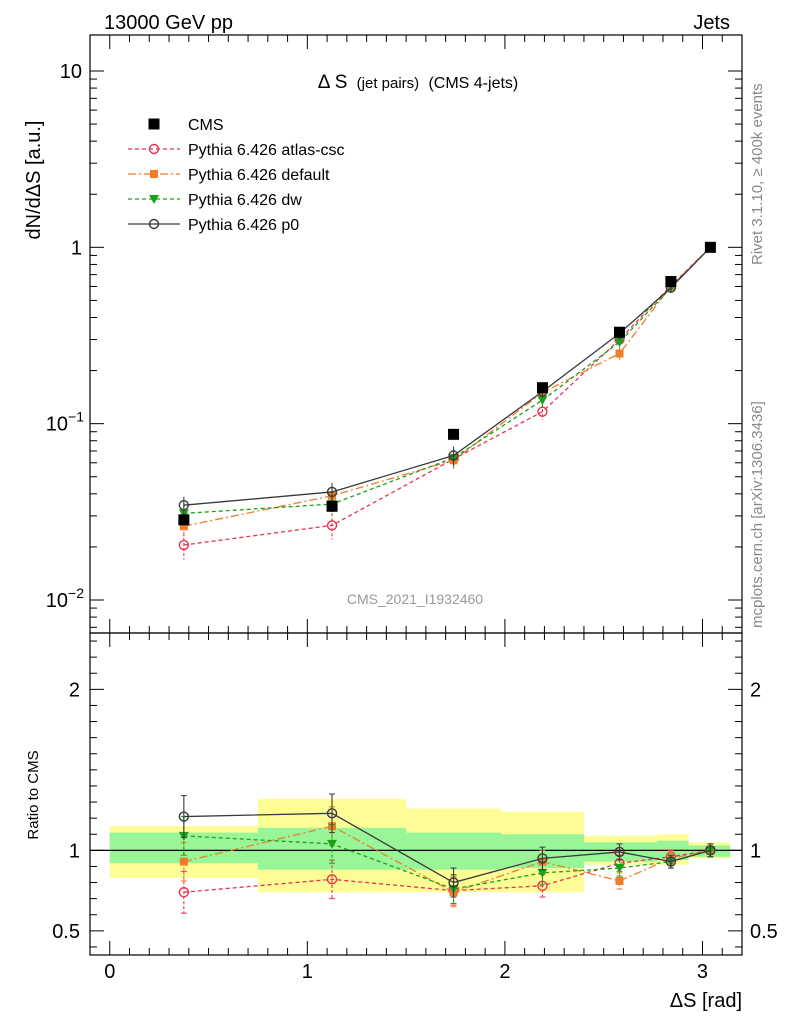 This screenshot has height=1024, width=786. I want to click on legend-entry: Pythia 6.426 dw, so click(215, 200).